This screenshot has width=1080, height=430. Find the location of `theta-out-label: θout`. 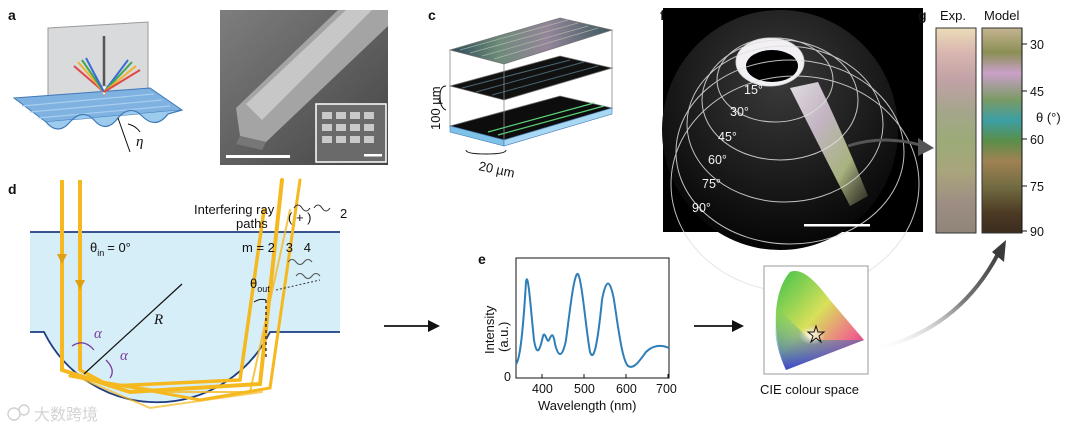

theta-out-label: θout is located at coordinates (260, 285).